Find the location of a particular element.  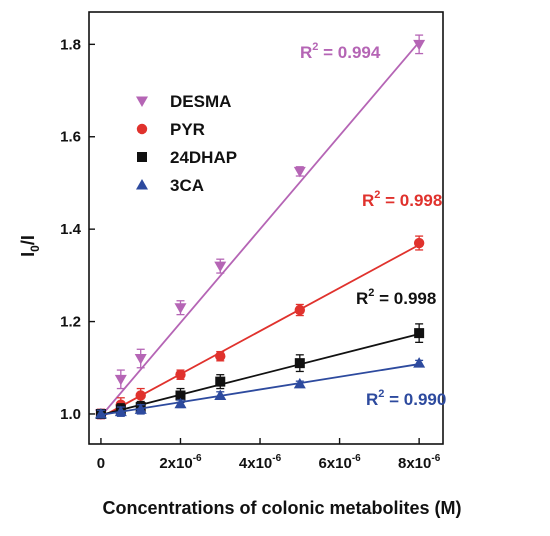

fit-line-3ca is located at coordinates (260, 389).